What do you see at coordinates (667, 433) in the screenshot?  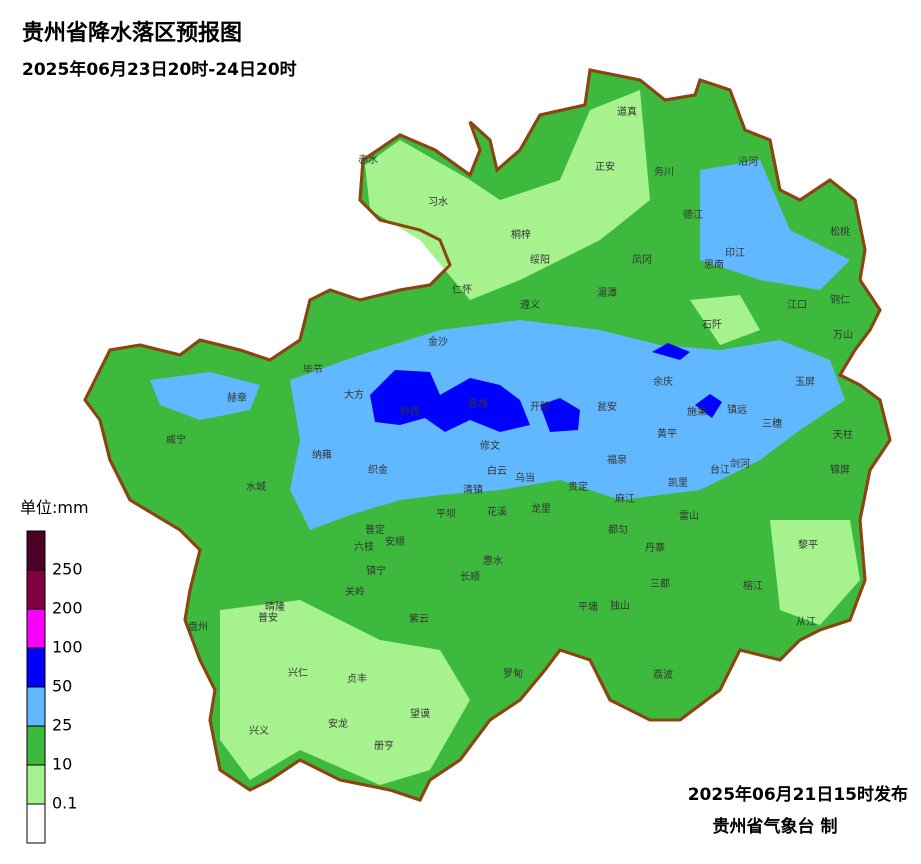 I see `county-name: 黄平` at bounding box center [667, 433].